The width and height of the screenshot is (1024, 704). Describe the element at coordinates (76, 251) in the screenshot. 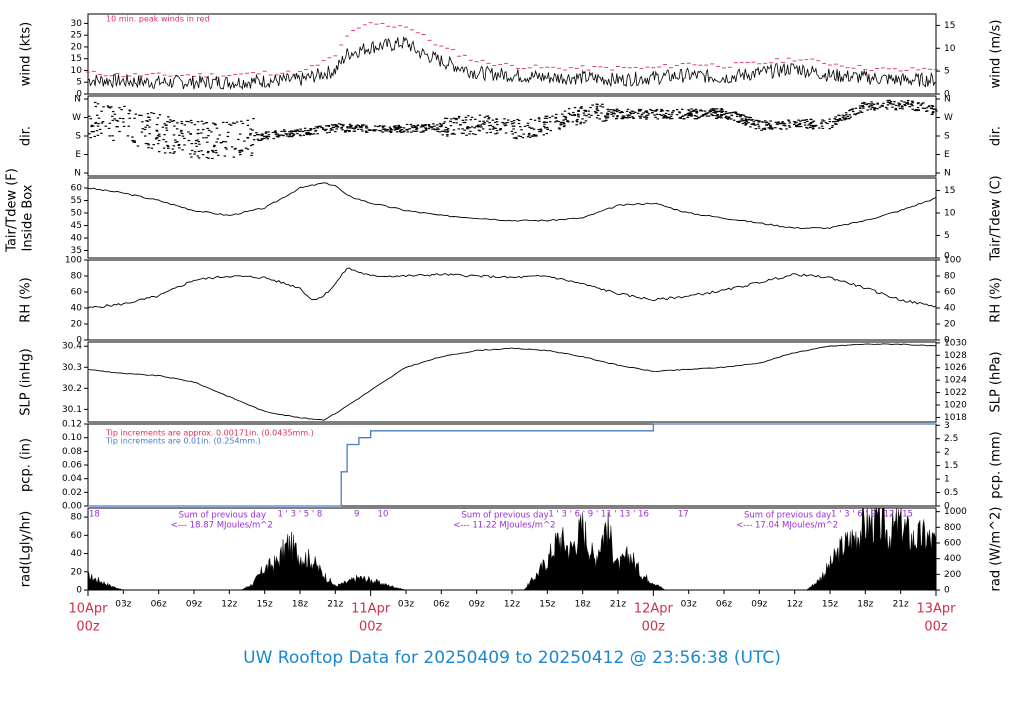

I see `temp-tick-left-label: 35` at that location.